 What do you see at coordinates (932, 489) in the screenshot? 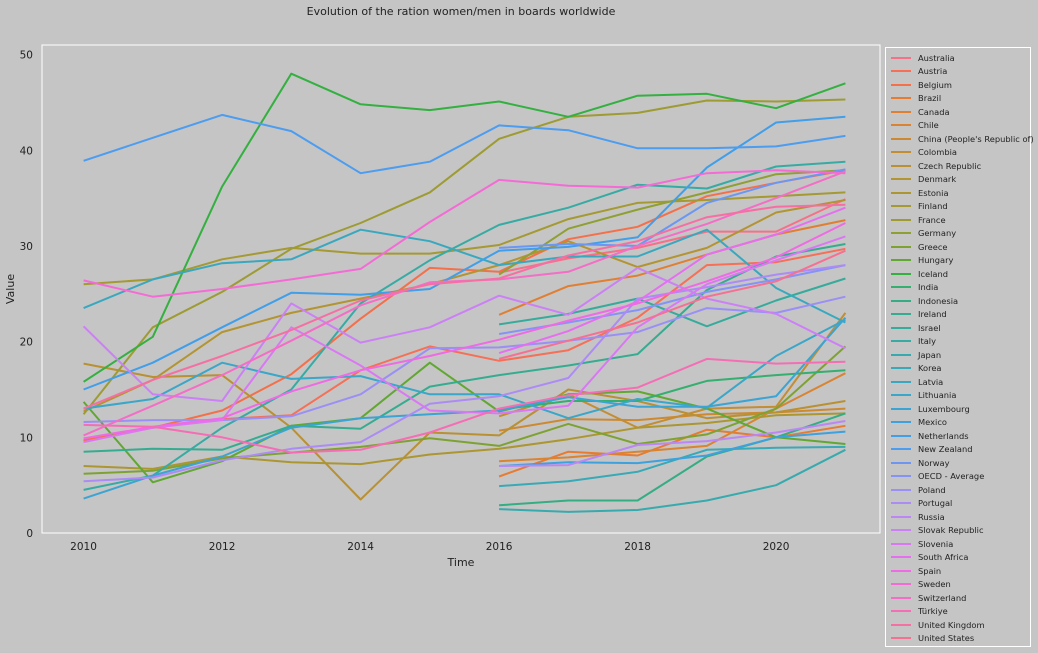
I see `legend-label: Poland` at bounding box center [932, 489].